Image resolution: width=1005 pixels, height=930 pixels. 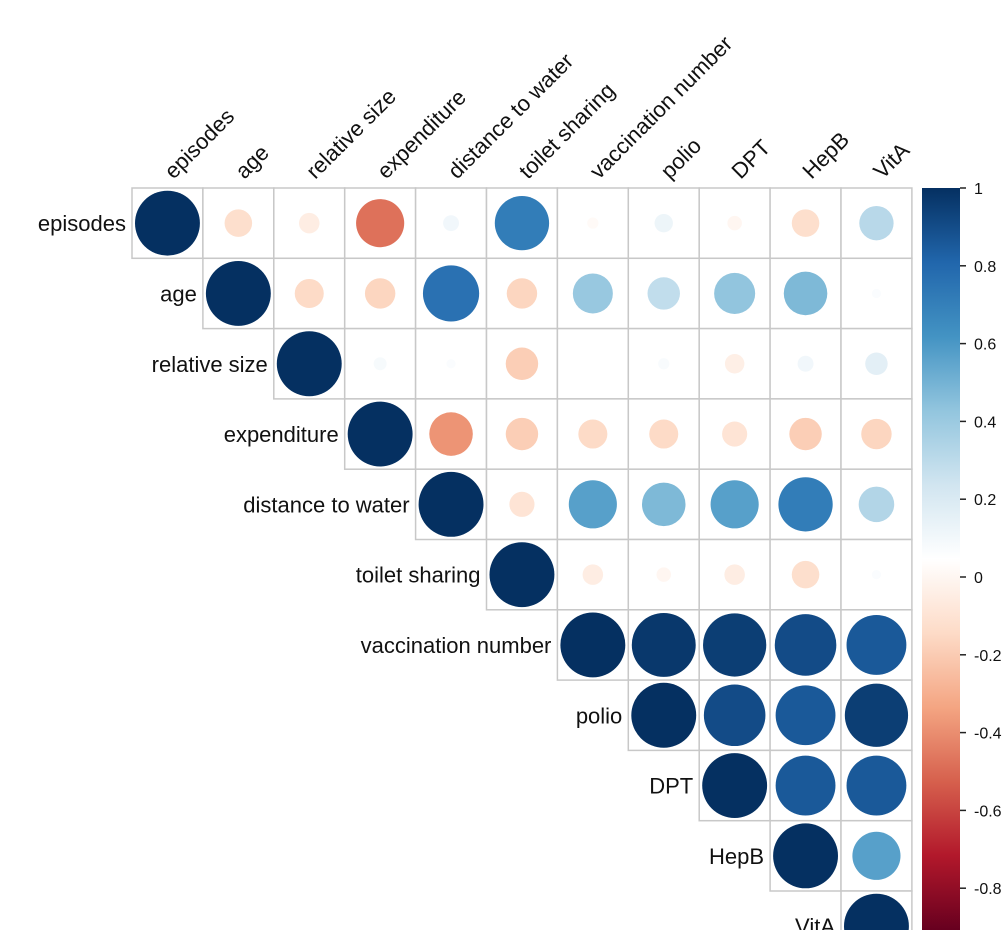 I want to click on column-label: polio, so click(x=681, y=158).